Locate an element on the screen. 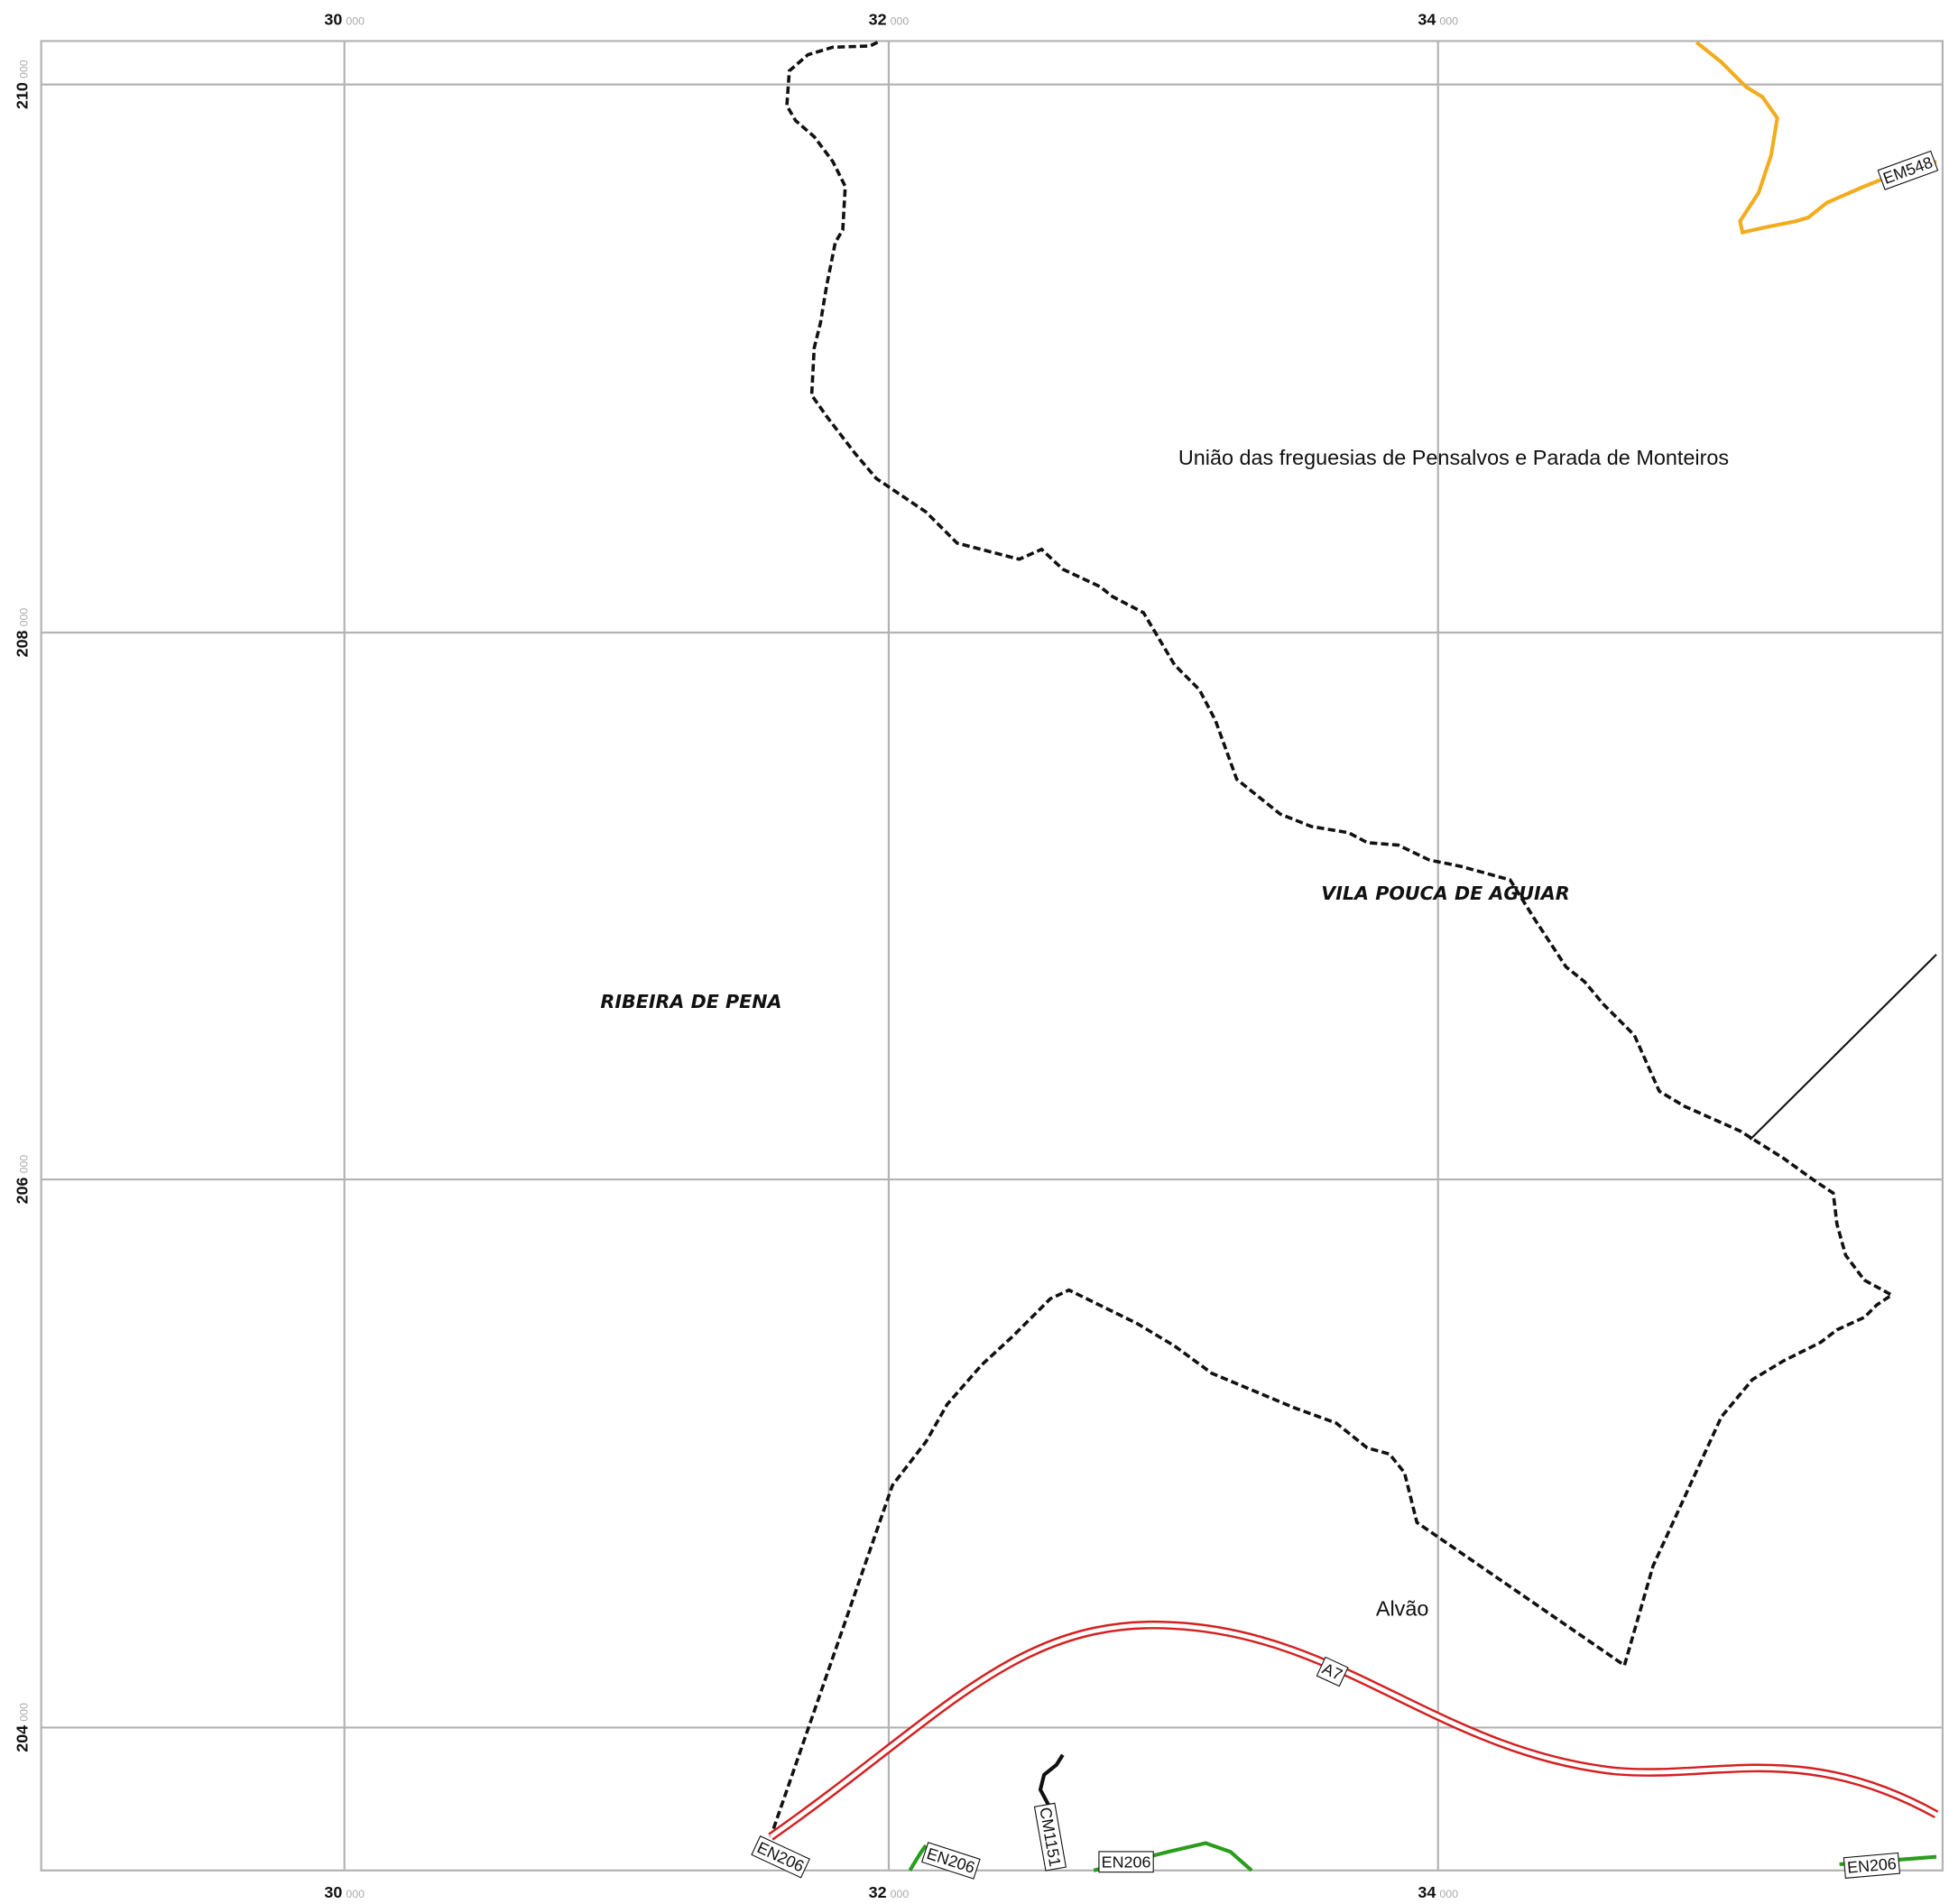 The width and height of the screenshot is (1949, 1904). boundary-line is located at coordinates (1843, 1047).